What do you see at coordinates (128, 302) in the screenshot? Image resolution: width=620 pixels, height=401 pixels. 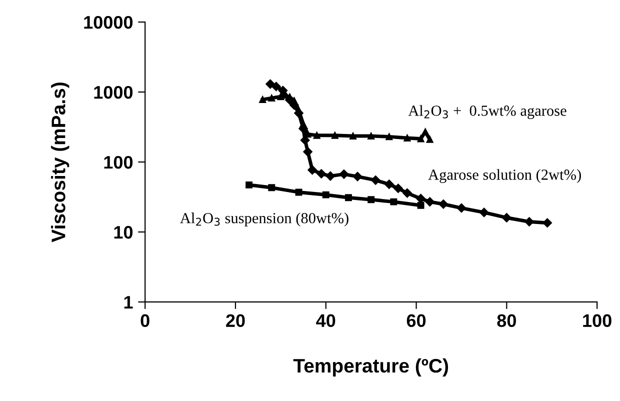 I see `y-tick-label: 1` at bounding box center [128, 302].